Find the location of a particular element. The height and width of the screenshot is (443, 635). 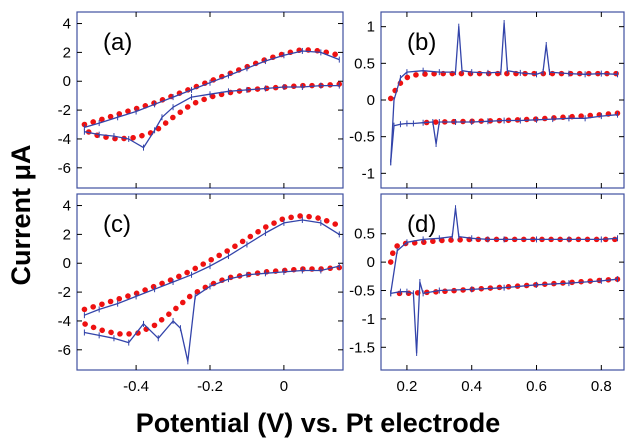

panel-label: (a) is located at coordinates (117, 42).